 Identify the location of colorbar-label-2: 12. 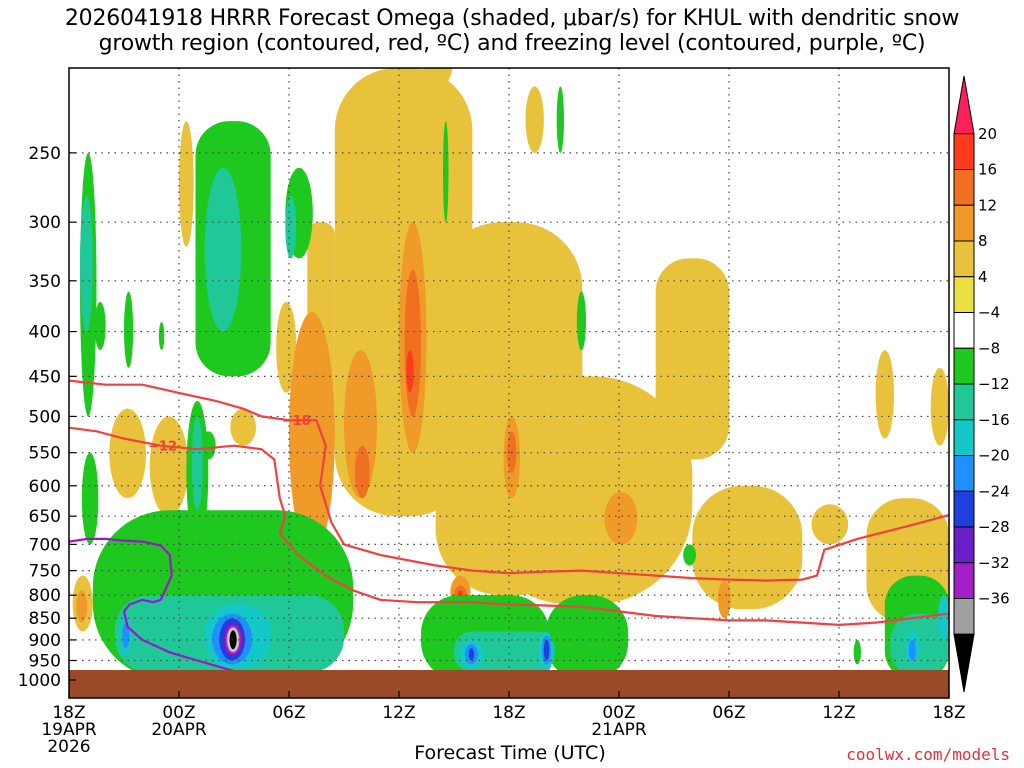
(987, 205).